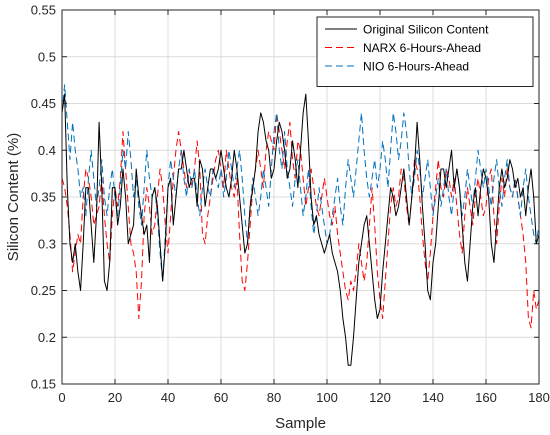 This screenshot has height=435, width=550. I want to click on y-tick-label: 0.55, so click(43, 10).